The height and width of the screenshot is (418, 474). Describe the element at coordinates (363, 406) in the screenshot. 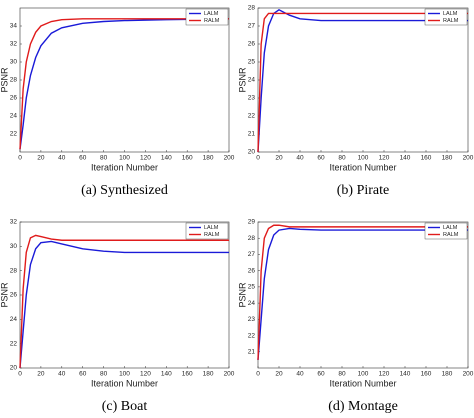

I see `caption: (d) Montage` at that location.